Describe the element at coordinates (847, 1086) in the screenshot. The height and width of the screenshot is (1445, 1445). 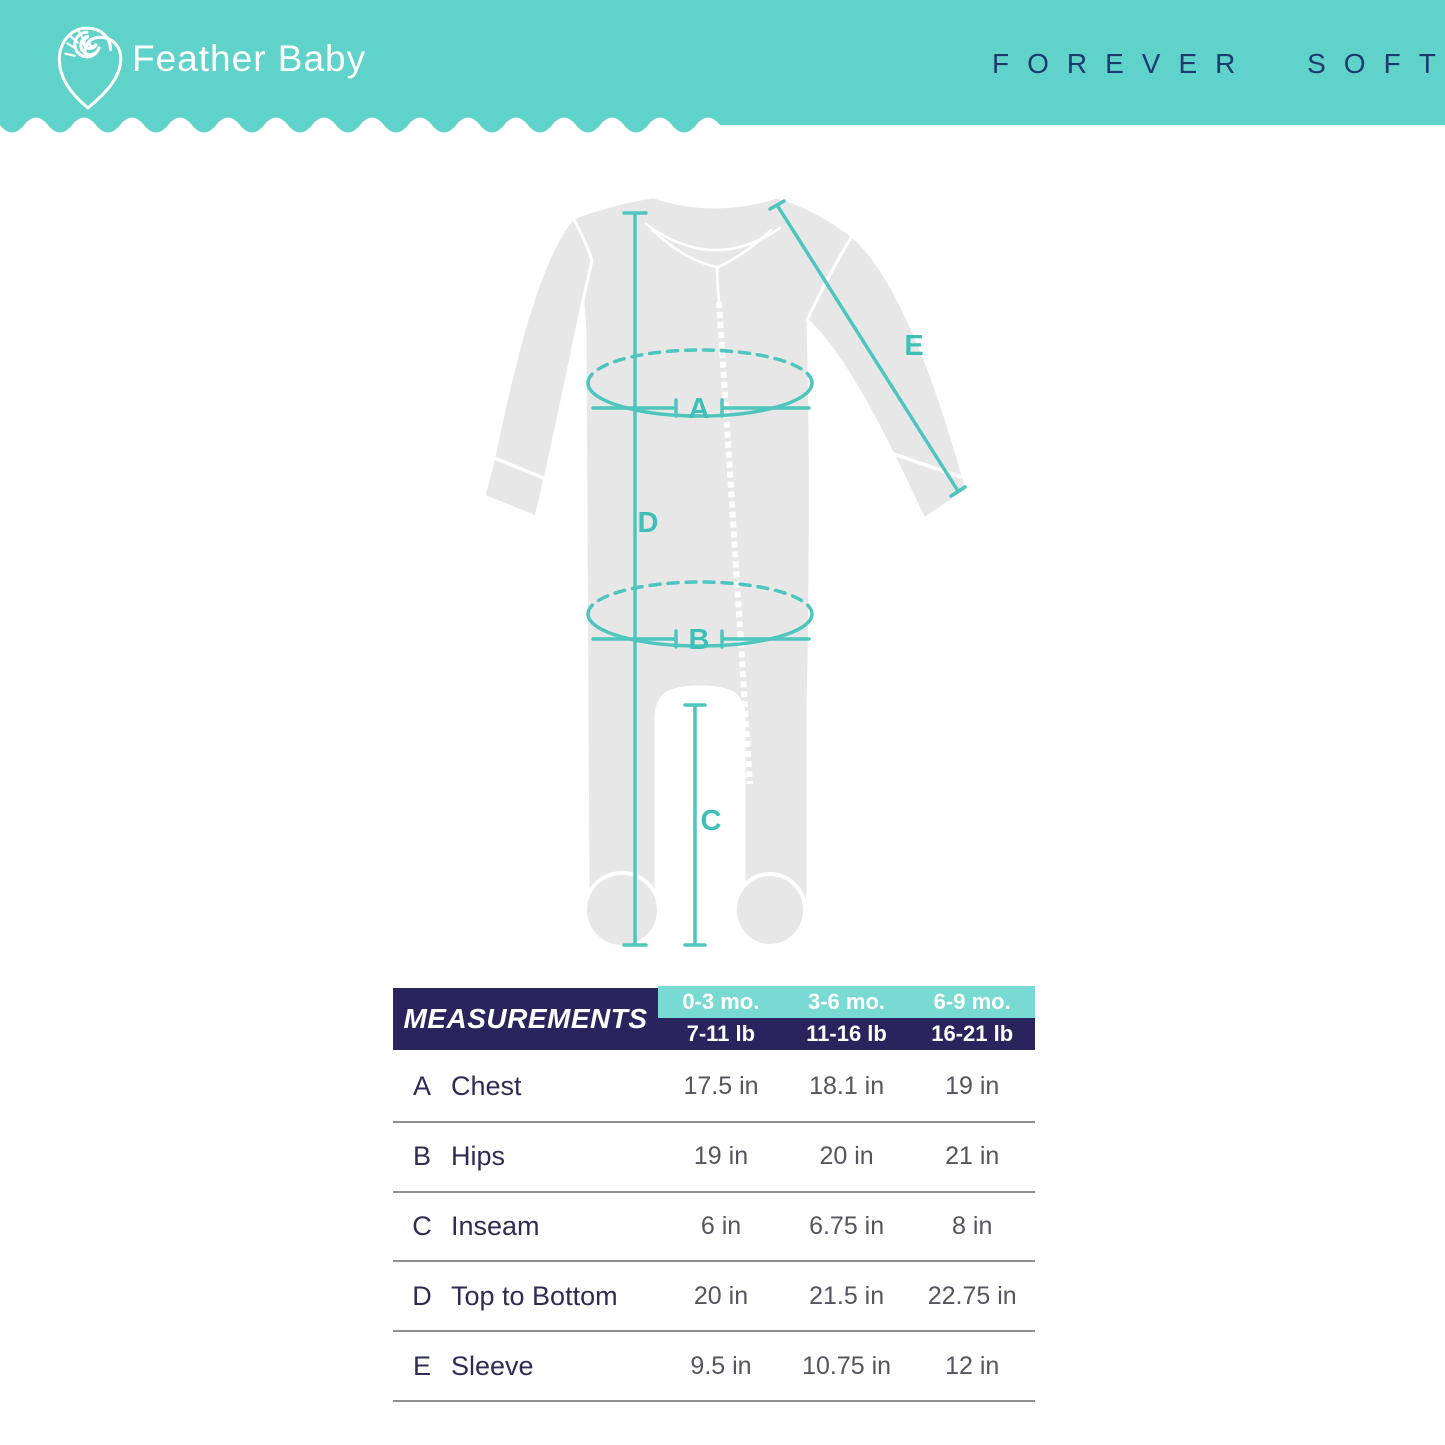
I see `row-value: 18.1 in` at that location.